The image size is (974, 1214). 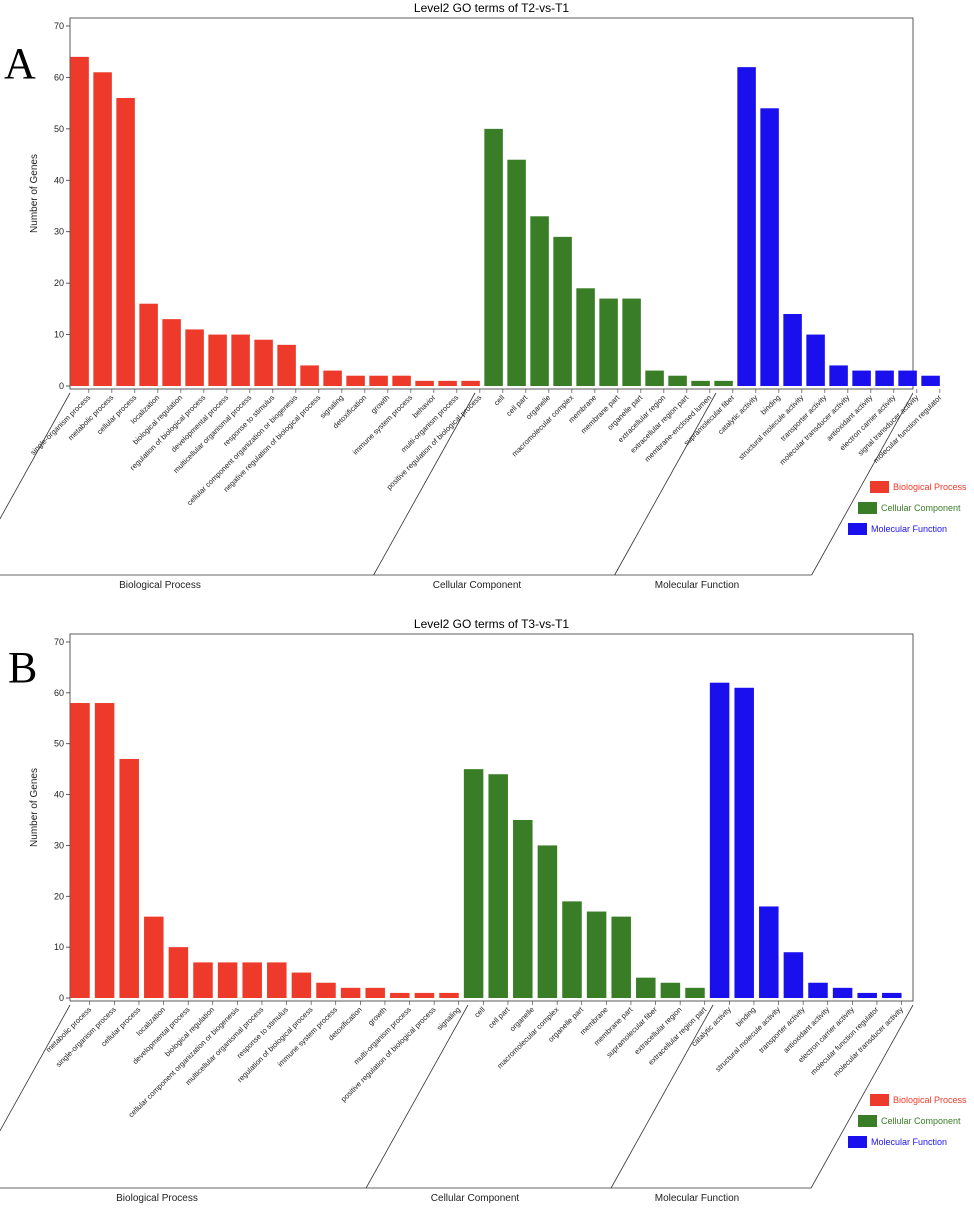 What do you see at coordinates (59, 947) in the screenshot?
I see `y-tick-label: 10` at bounding box center [59, 947].